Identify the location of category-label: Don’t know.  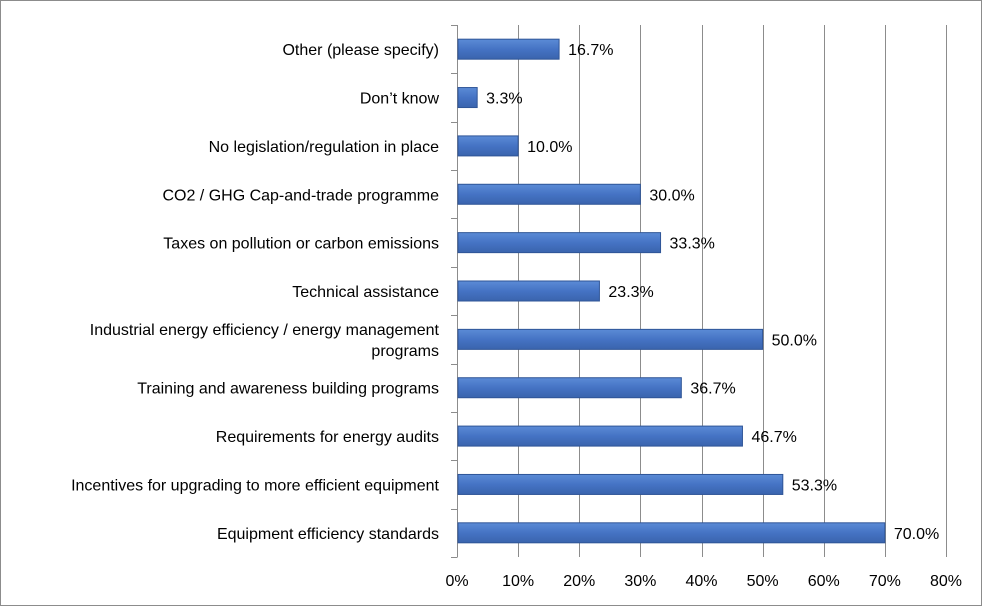
(400, 99).